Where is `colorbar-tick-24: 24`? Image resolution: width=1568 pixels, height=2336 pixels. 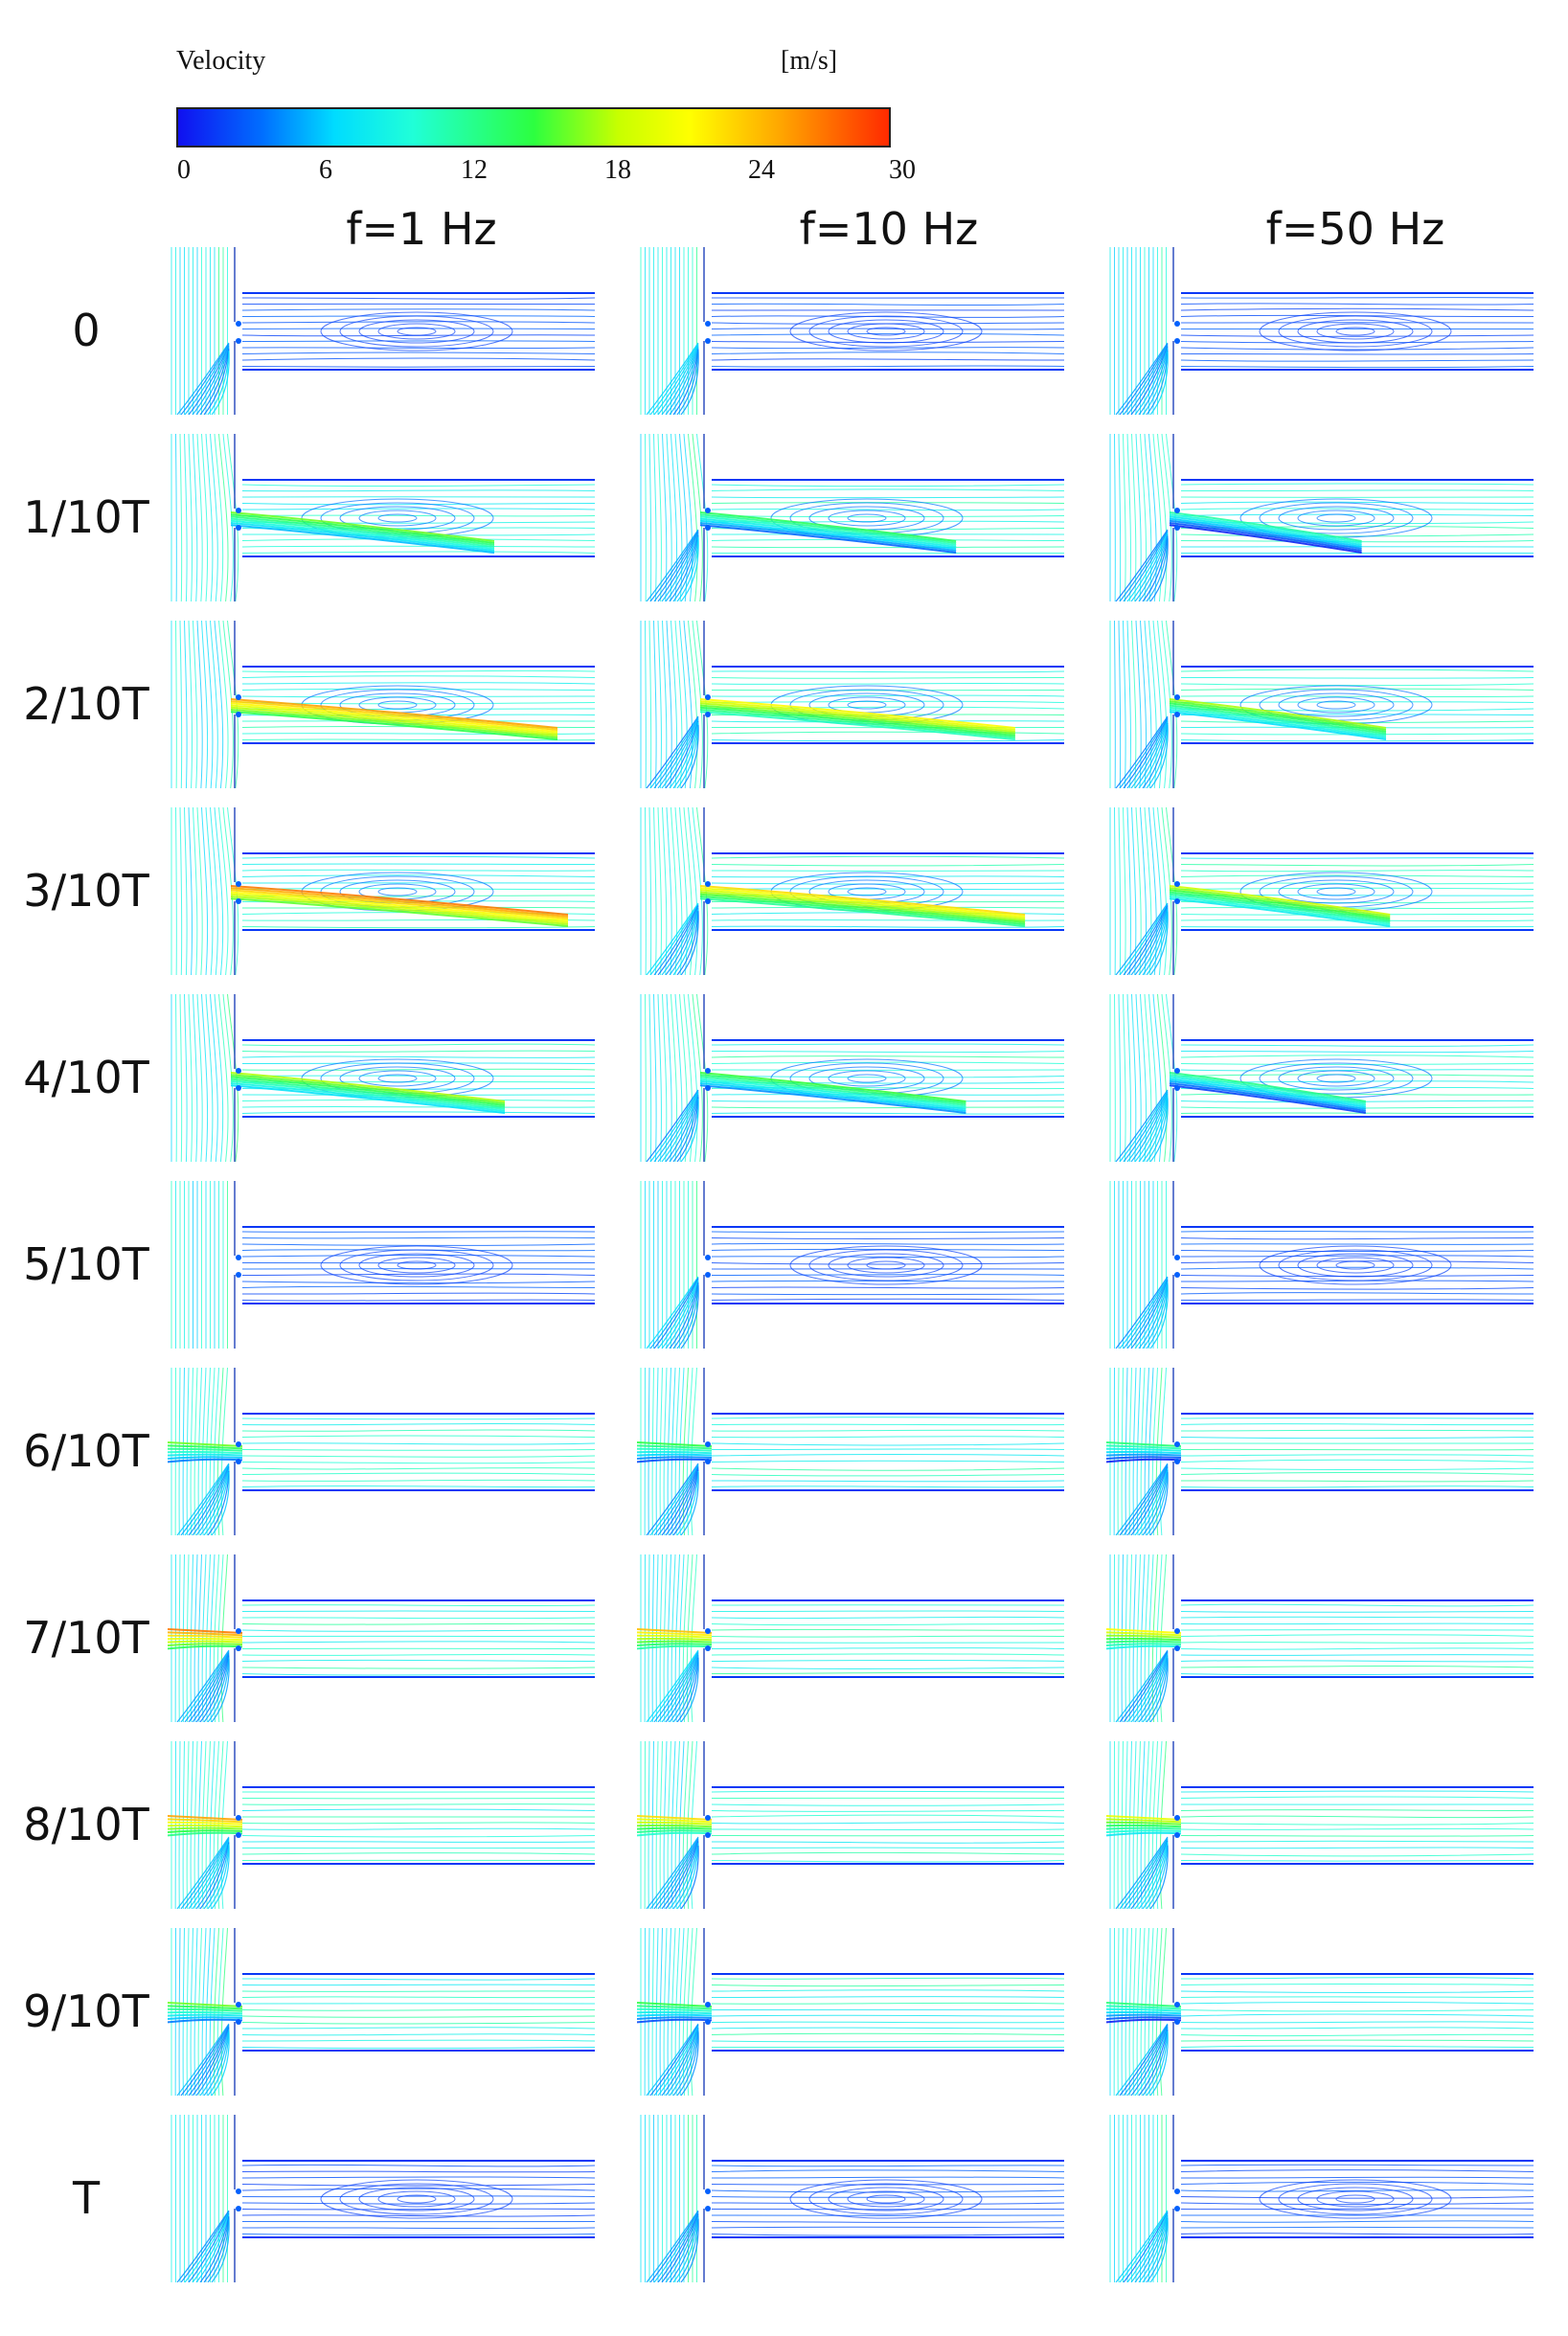 colorbar-tick-24: 24 is located at coordinates (761, 170).